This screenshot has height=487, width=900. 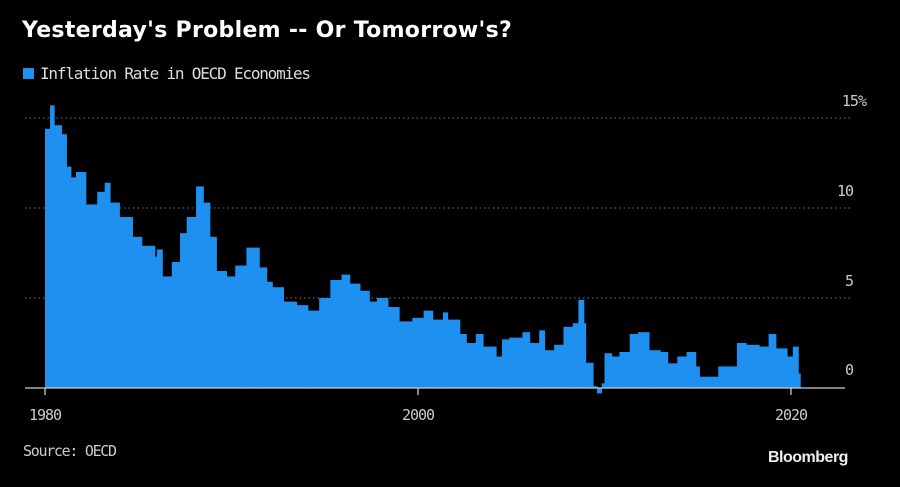 I want to click on legend: Inflation Rate in OECD Economies, so click(x=167, y=73).